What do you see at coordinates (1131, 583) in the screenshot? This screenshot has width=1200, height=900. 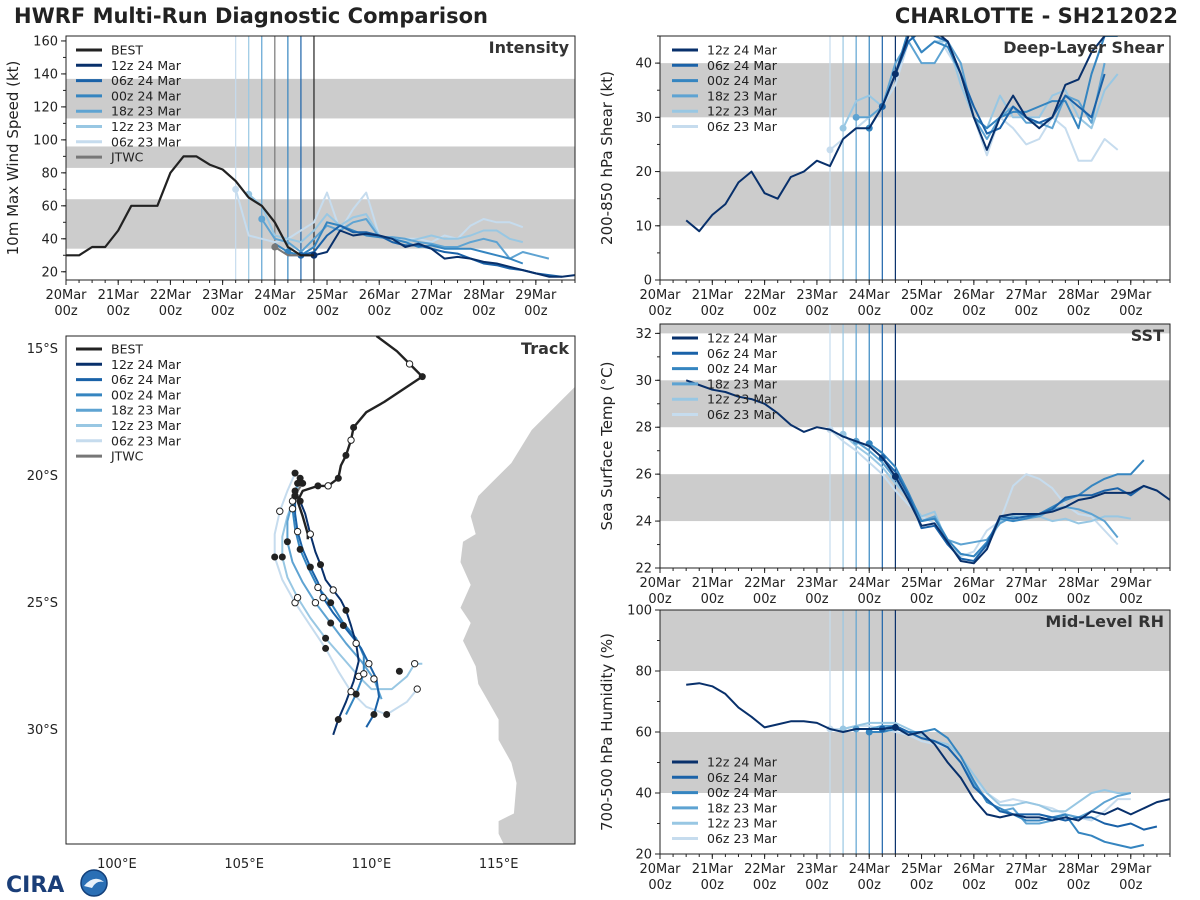 I see `sst-xtick-label-date-9: 29Mar` at bounding box center [1131, 583].